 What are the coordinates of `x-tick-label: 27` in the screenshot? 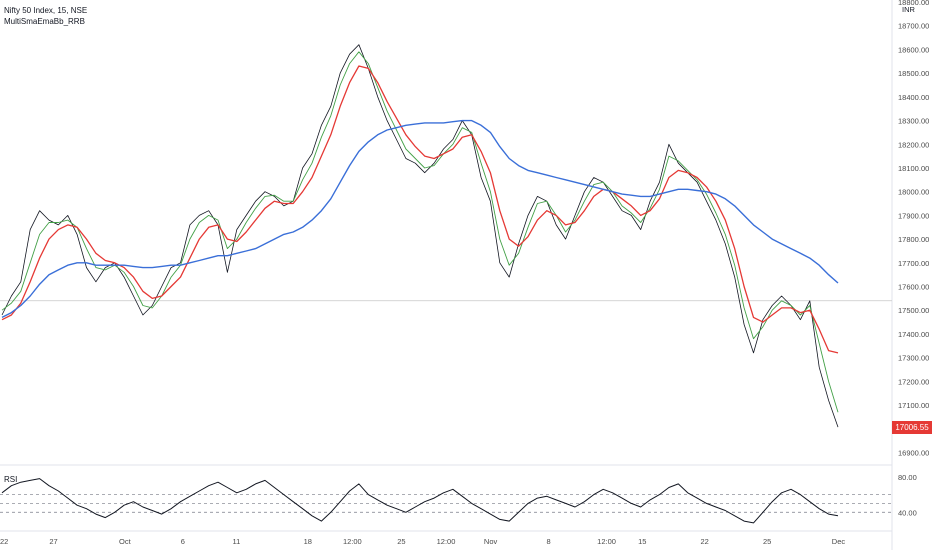 It's located at (53, 541).